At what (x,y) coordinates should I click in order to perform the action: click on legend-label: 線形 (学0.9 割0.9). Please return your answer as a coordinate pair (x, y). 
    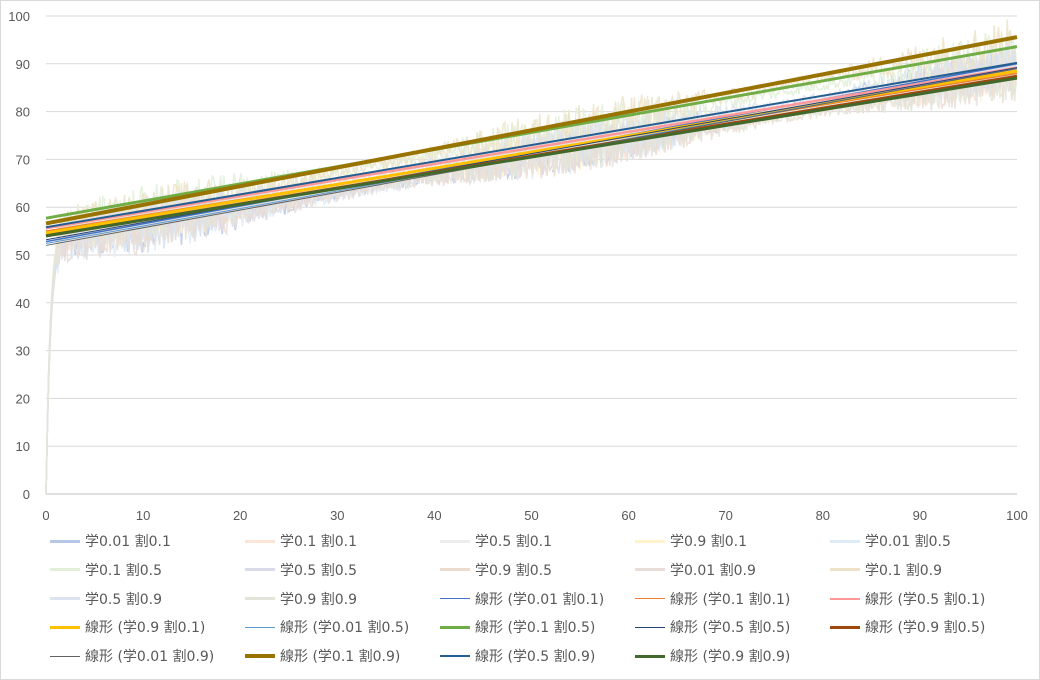
    Looking at the image, I should click on (730, 657).